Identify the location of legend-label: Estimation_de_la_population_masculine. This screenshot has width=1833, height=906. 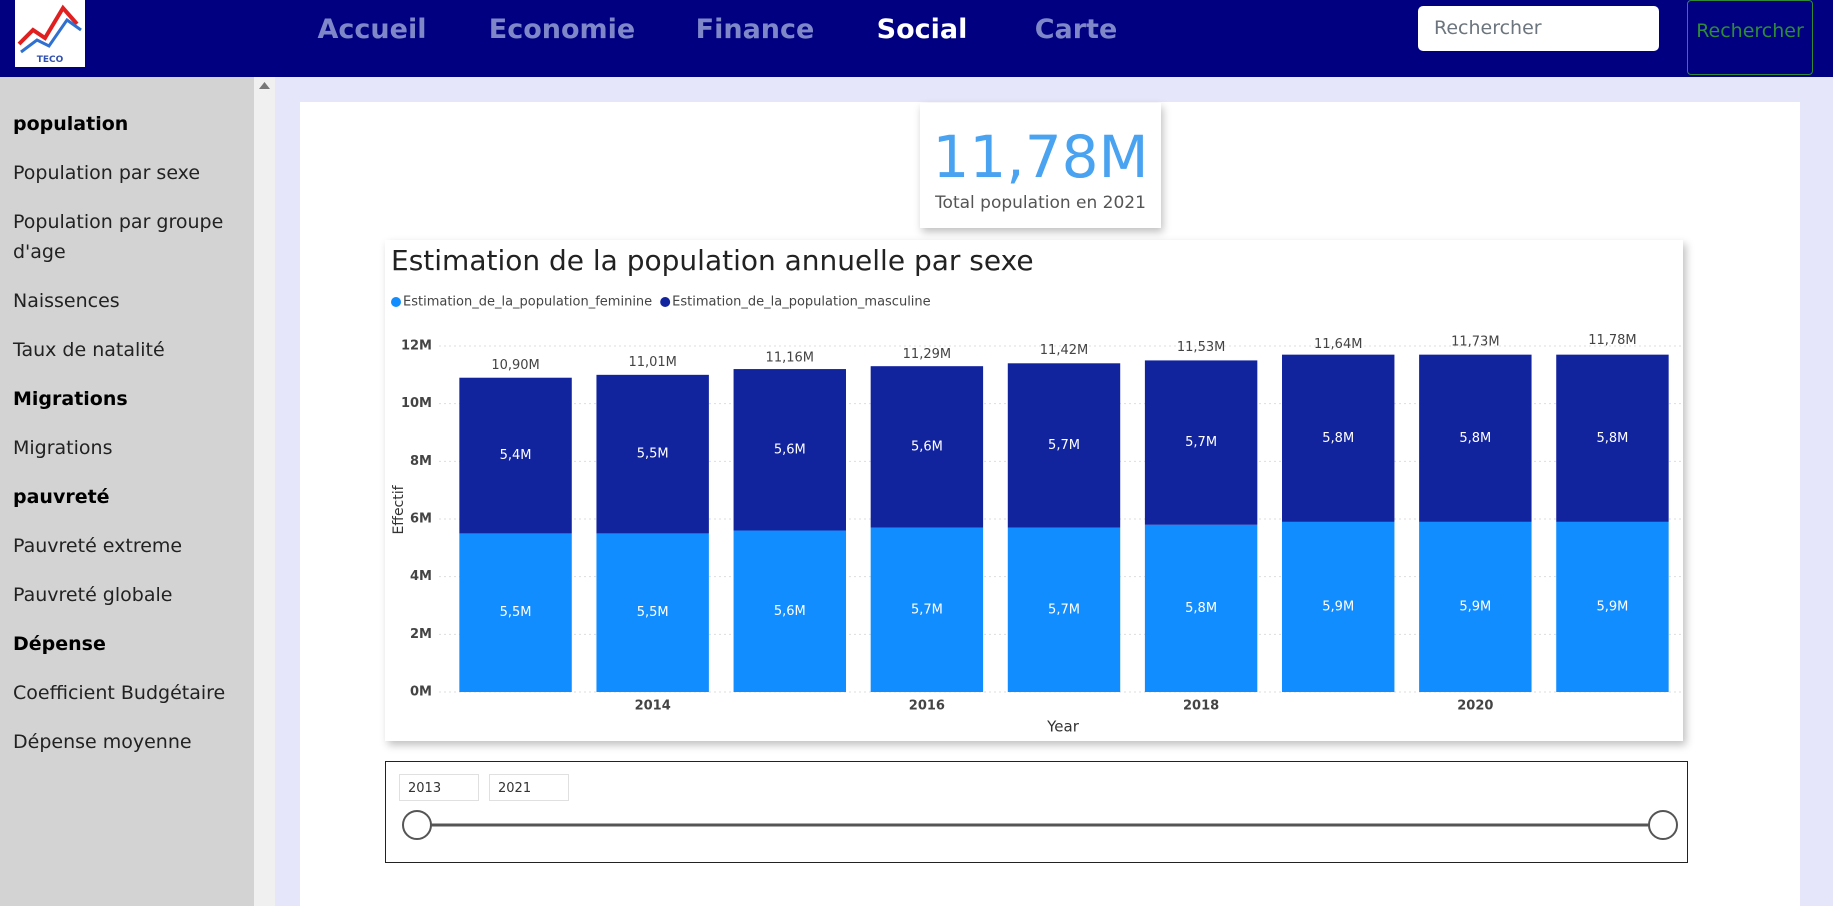
(801, 302).